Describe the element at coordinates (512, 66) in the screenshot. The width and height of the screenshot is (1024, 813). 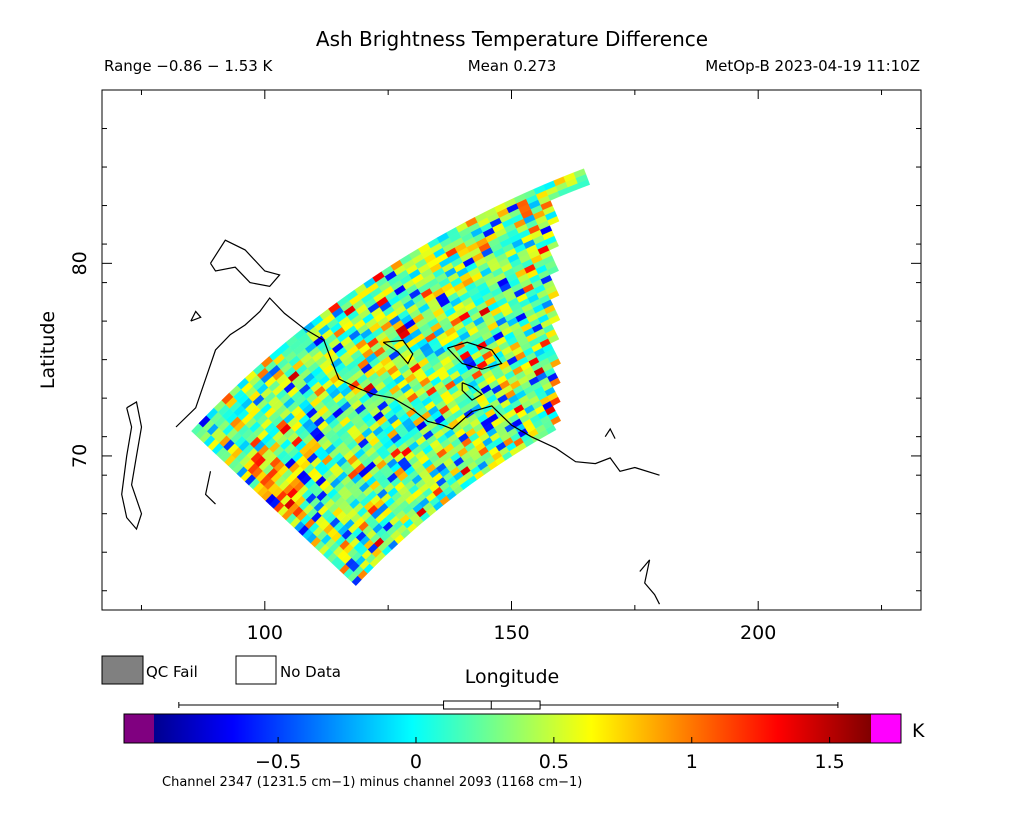
I see `mean-label: Mean 0.273` at that location.